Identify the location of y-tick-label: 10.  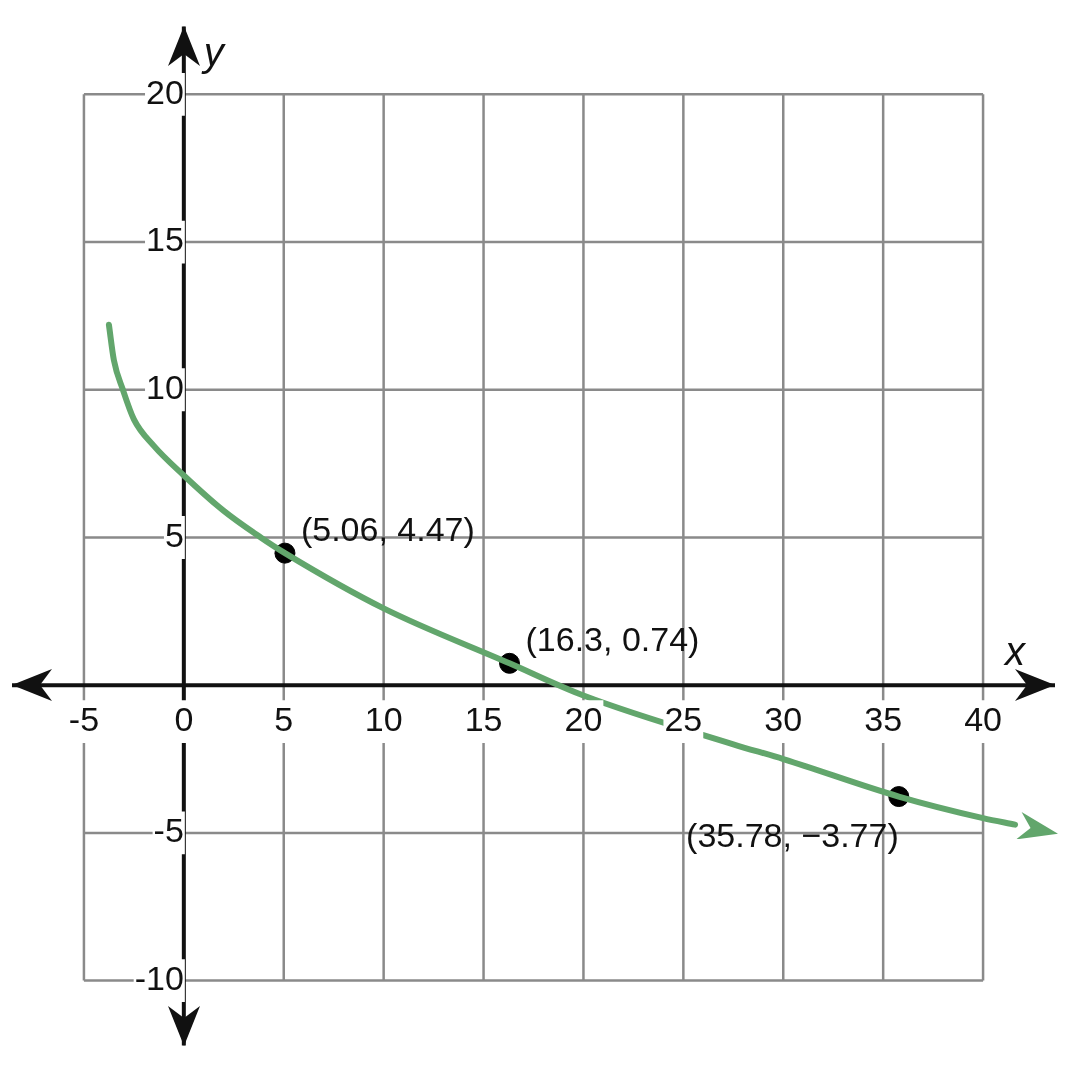
(165, 387).